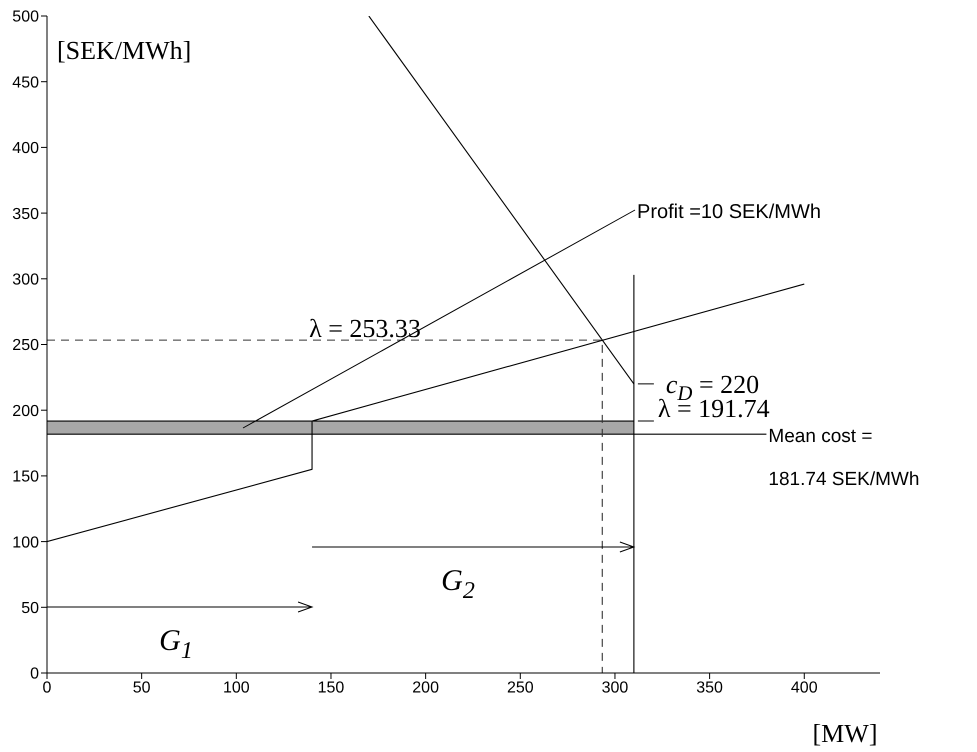 The height and width of the screenshot is (752, 977). What do you see at coordinates (35, 674) in the screenshot?
I see `y-tick-label: 0` at bounding box center [35, 674].